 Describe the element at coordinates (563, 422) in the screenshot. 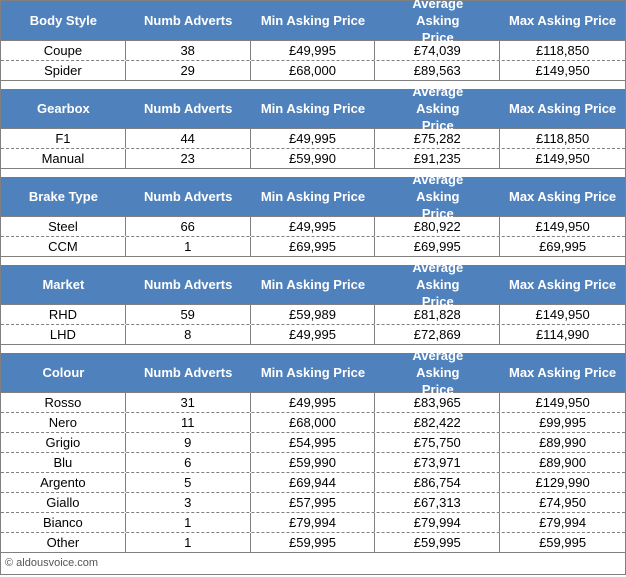

I see `table-cell: £99,995` at that location.